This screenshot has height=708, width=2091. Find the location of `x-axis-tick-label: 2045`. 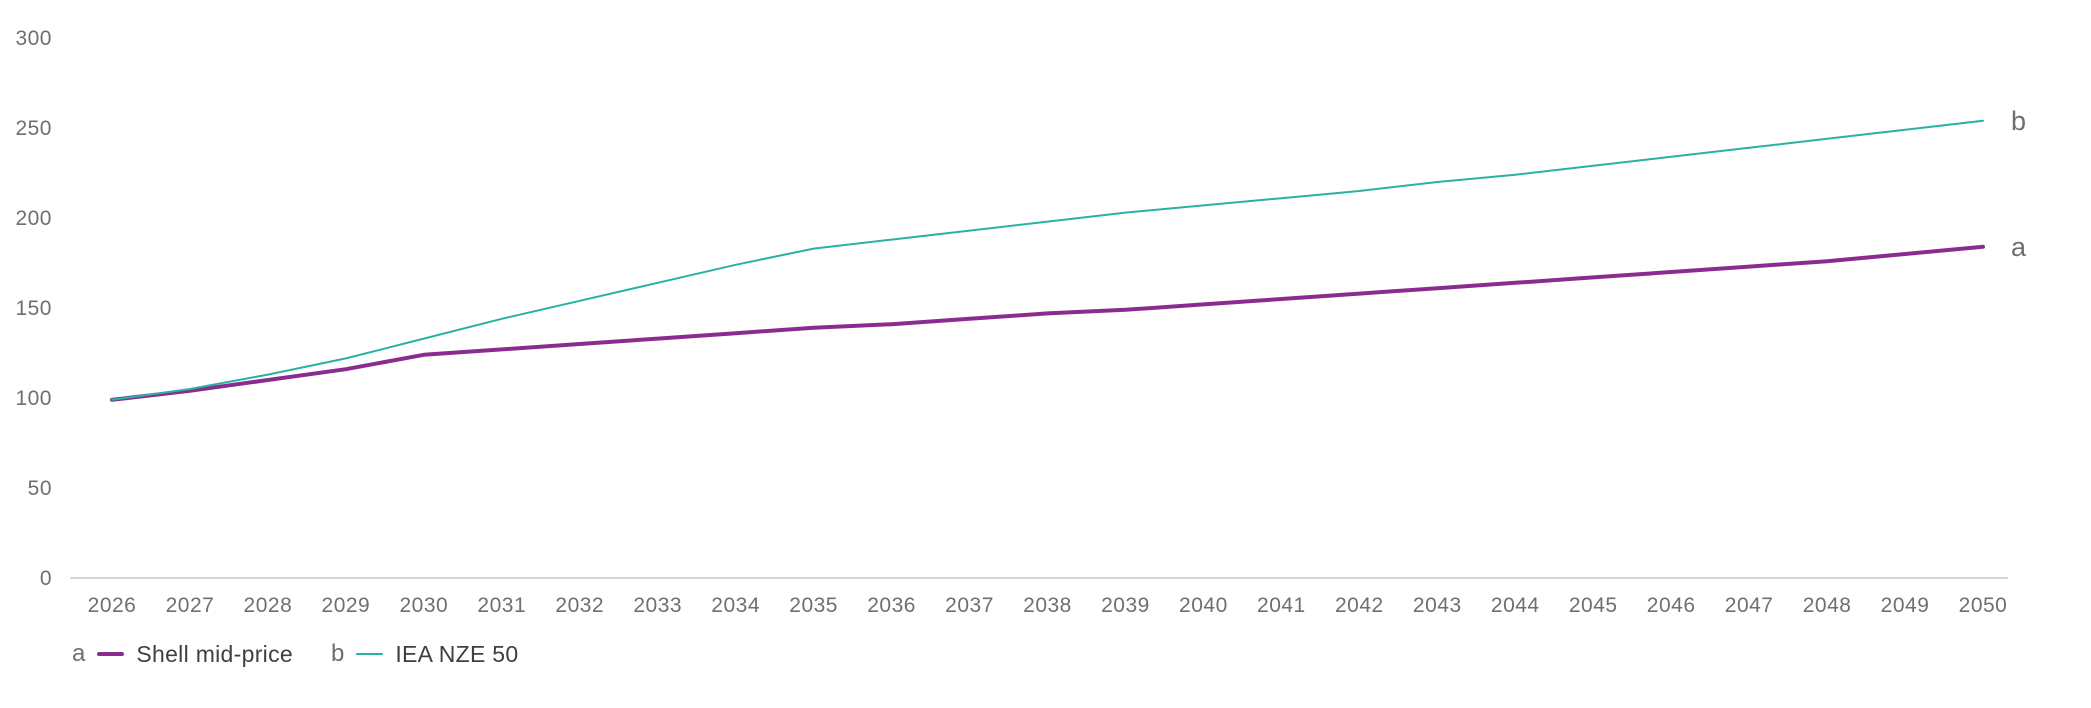

x-axis-tick-label: 2045 is located at coordinates (1593, 605).